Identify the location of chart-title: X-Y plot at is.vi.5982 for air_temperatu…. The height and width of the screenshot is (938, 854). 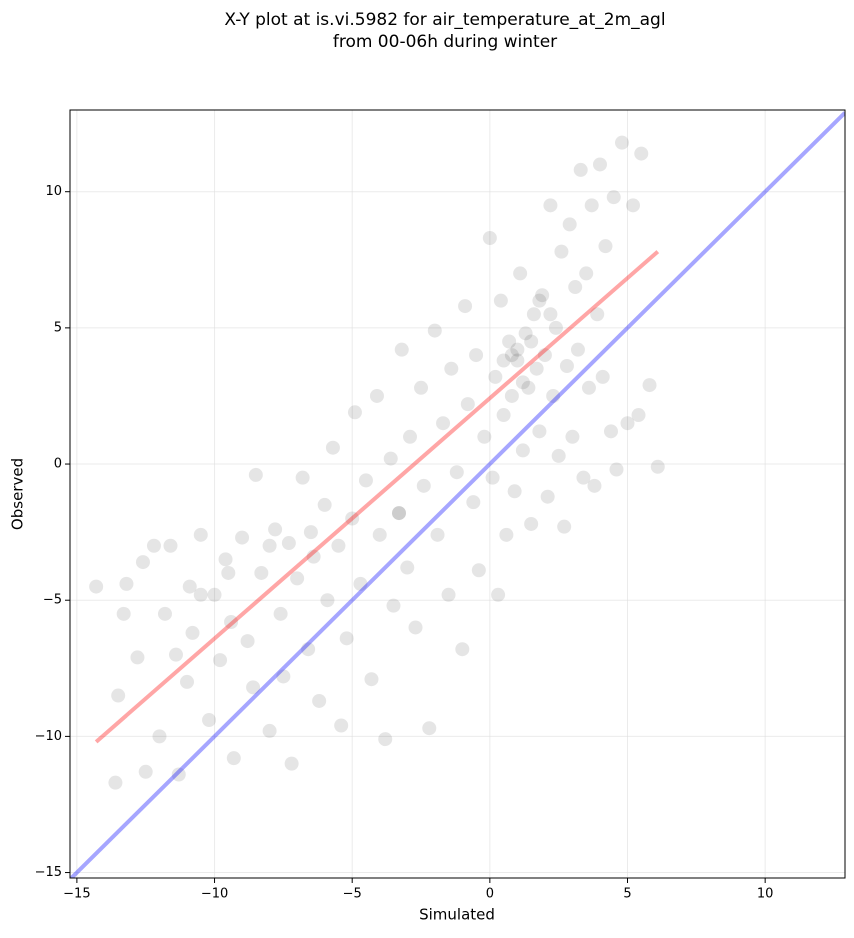
(444, 20).